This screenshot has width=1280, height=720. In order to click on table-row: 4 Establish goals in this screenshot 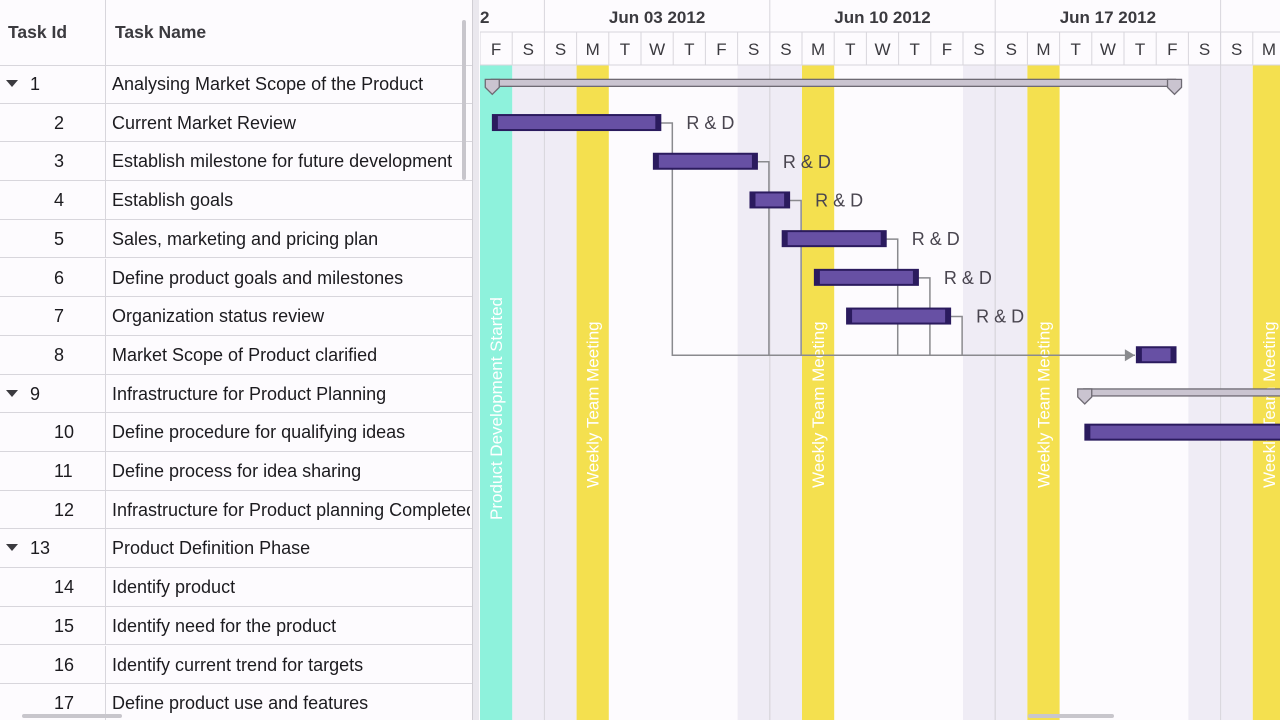, I will do `click(236, 200)`.